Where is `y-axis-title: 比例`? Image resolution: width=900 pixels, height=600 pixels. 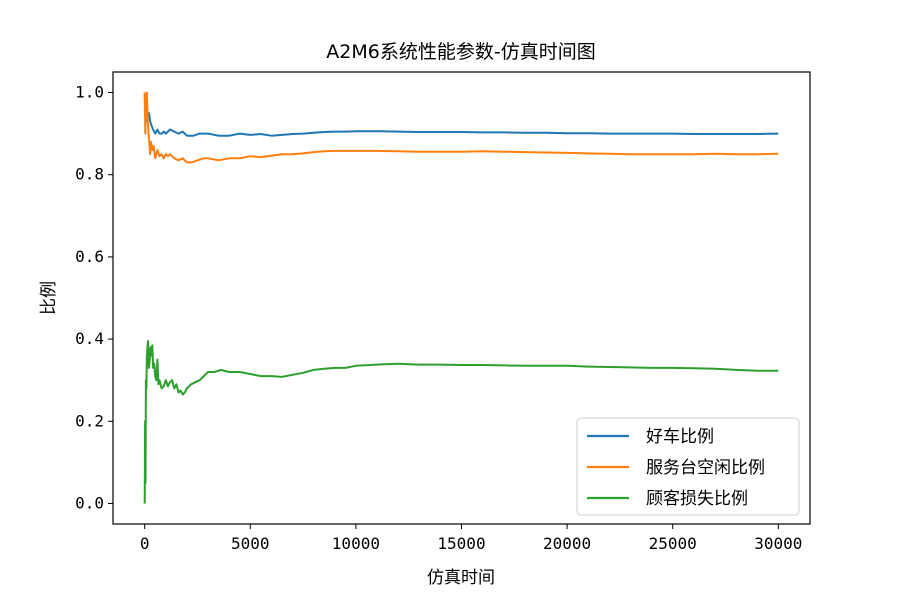 y-axis-title: 比例 is located at coordinates (49, 298).